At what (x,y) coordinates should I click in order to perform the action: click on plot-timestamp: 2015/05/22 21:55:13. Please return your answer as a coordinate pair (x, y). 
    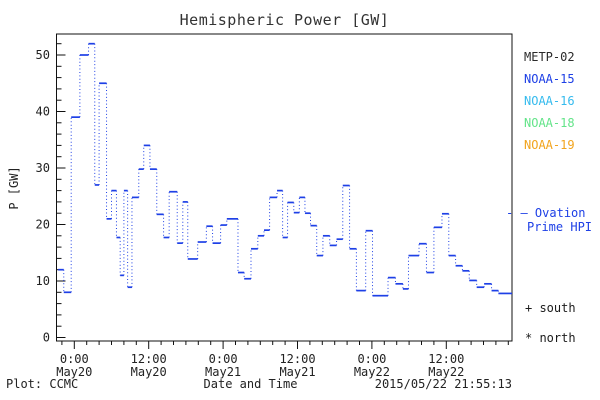
    Looking at the image, I should click on (443, 384).